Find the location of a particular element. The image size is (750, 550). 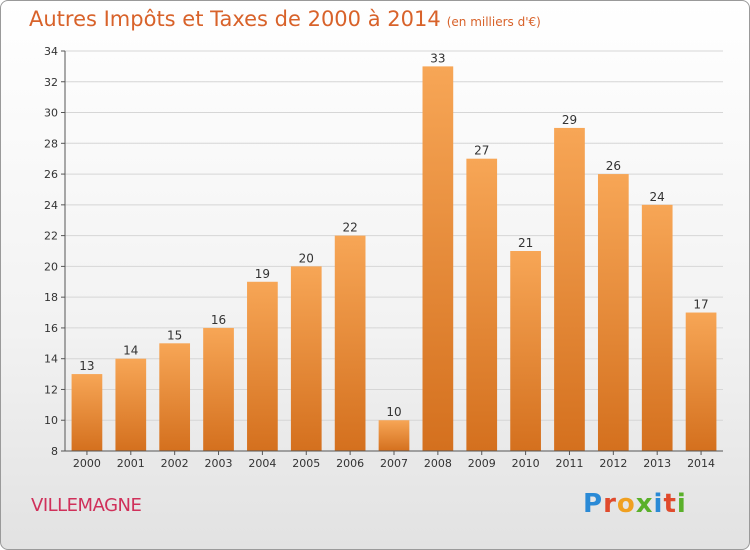

y-tick-label: 34 is located at coordinates (51, 51).